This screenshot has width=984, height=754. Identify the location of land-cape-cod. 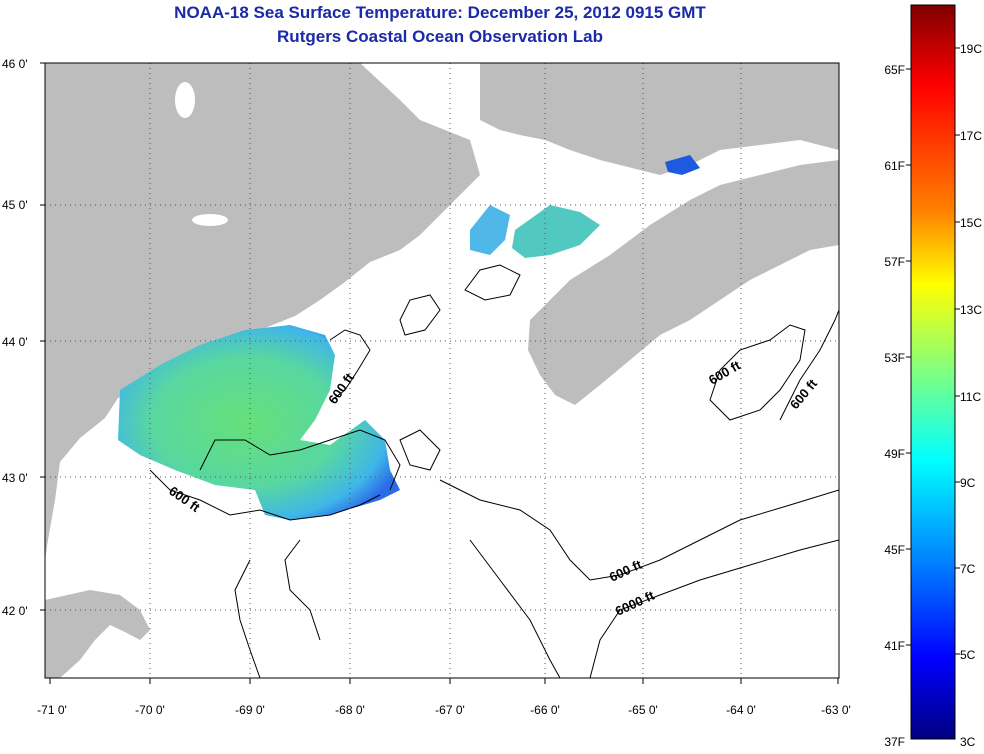
(97, 634).